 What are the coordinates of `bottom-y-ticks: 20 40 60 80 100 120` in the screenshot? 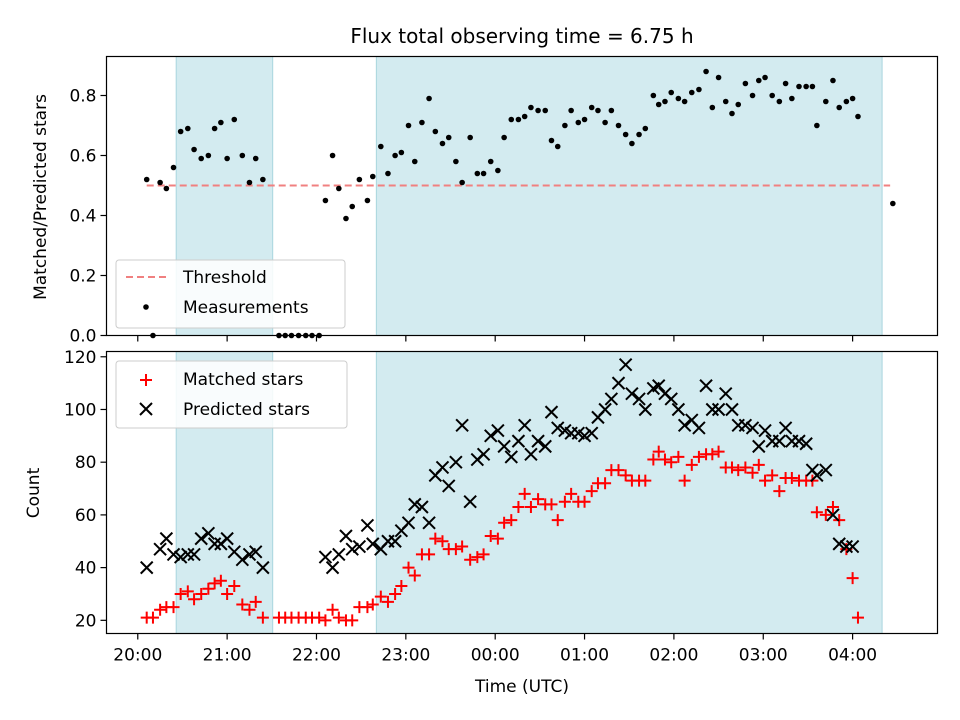 It's located at (85, 489).